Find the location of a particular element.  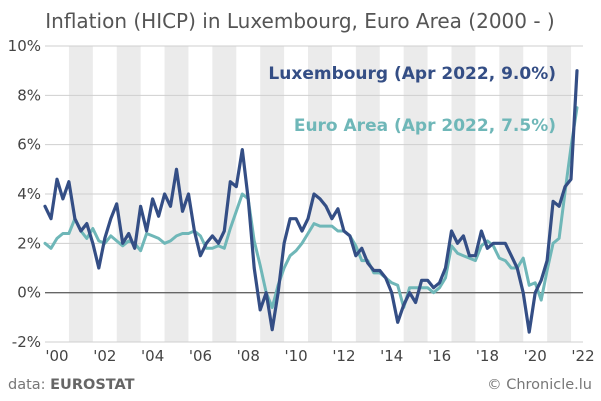

x-tick-label: '12 is located at coordinates (343, 356).